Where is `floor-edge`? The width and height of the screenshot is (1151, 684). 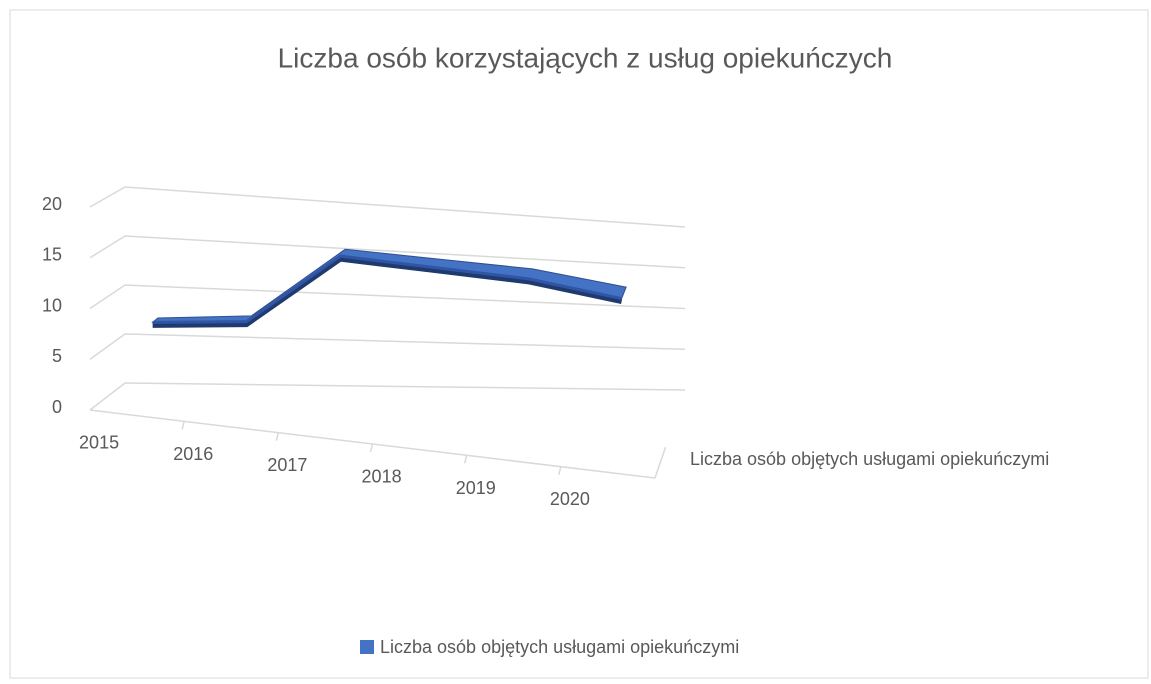
floor-edge is located at coordinates (660, 462).